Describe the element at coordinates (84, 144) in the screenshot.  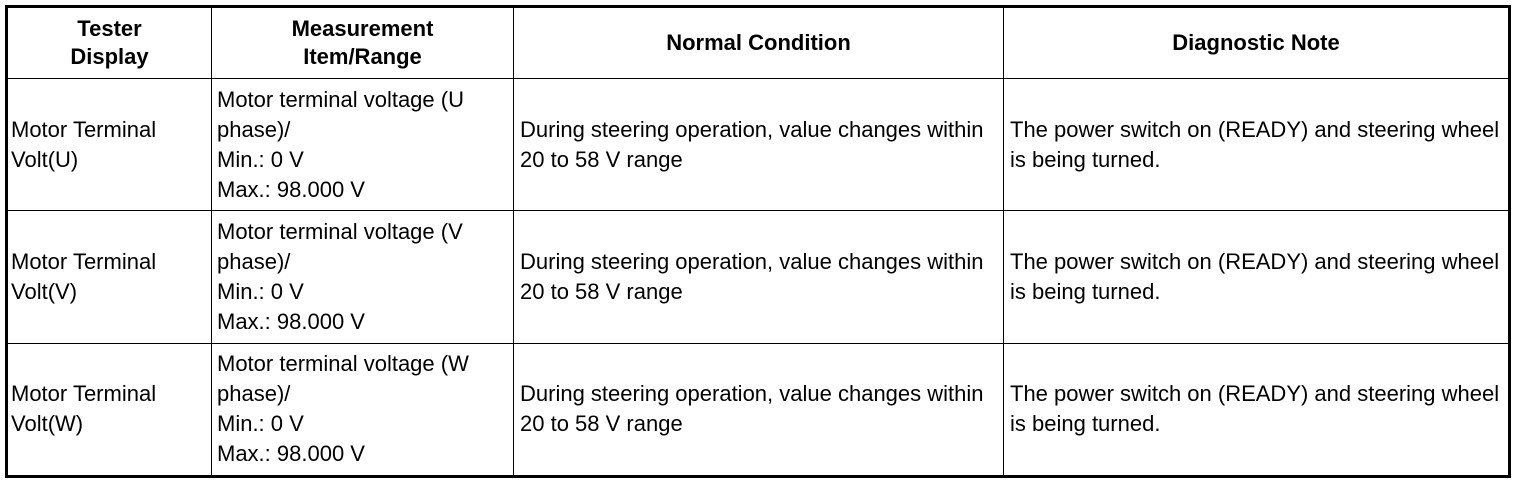
I see `cell-line: Motor Terminal Volt(U)` at that location.